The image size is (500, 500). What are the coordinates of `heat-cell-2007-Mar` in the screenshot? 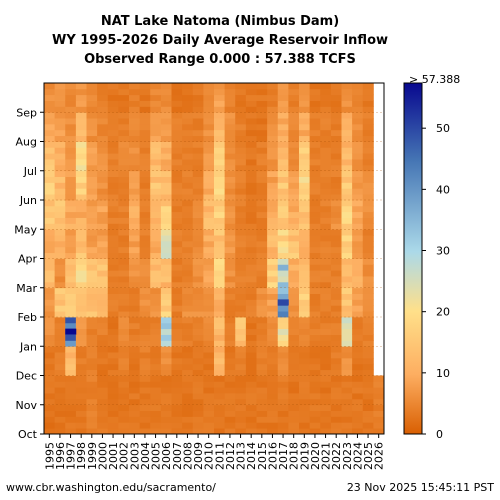 It's located at (177, 285).